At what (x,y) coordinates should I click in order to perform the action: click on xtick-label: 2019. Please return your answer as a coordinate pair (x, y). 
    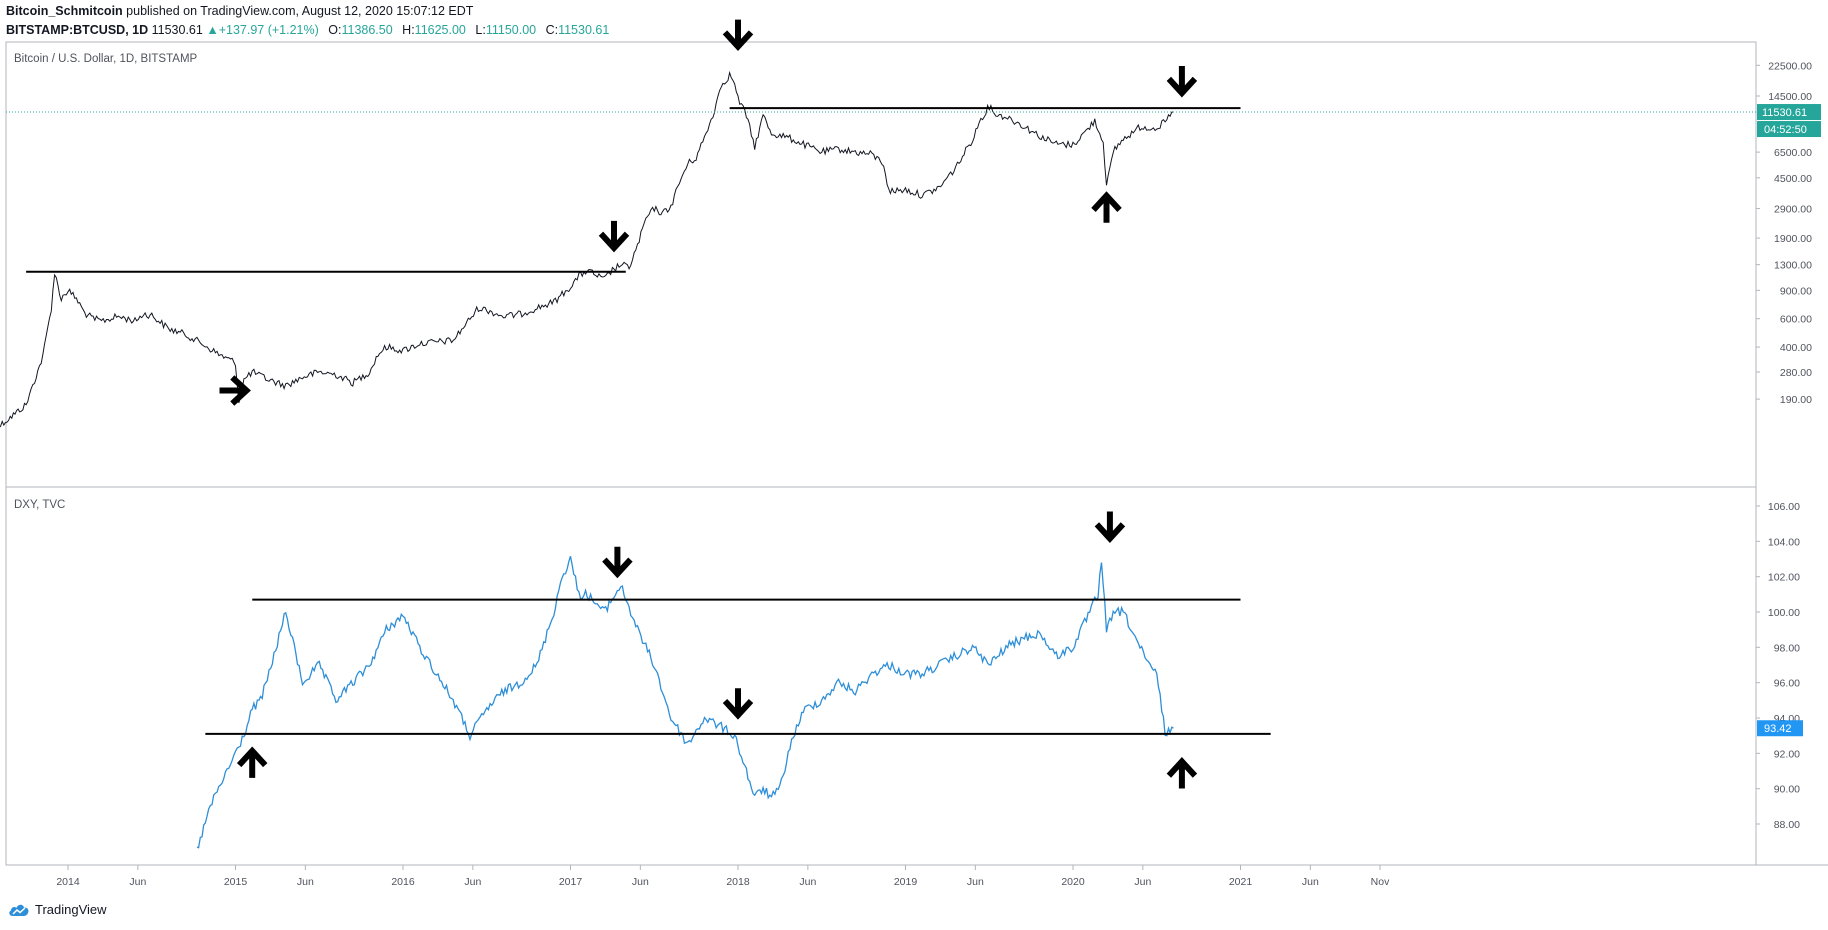
    Looking at the image, I should click on (906, 882).